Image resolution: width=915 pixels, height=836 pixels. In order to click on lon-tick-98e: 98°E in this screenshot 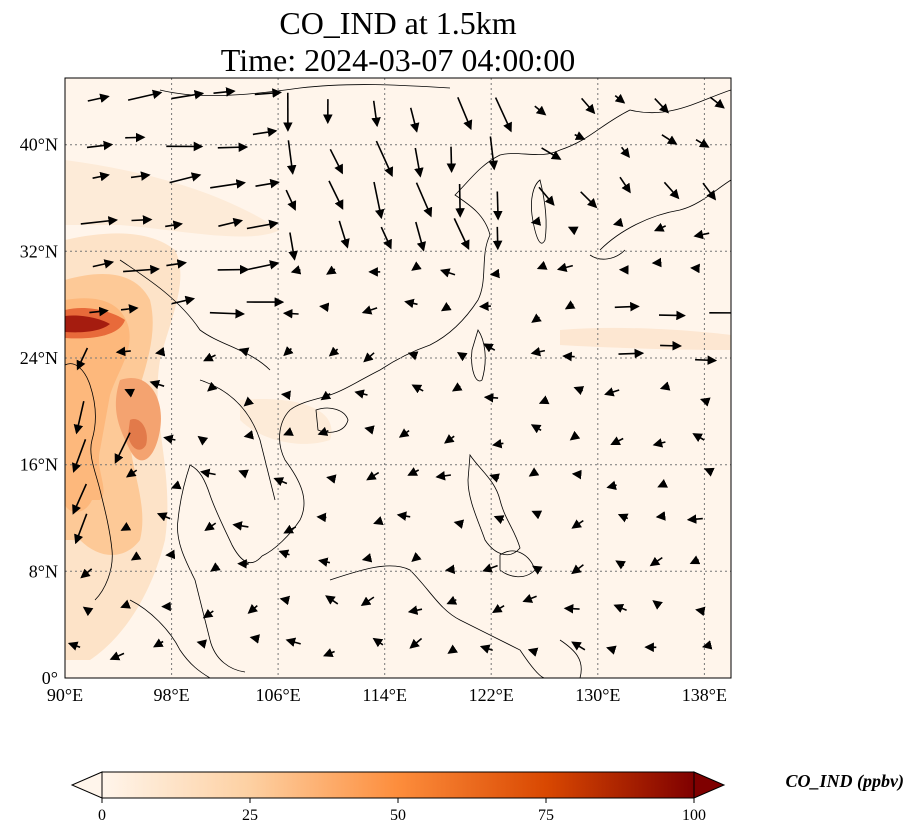, I will do `click(171, 695)`.